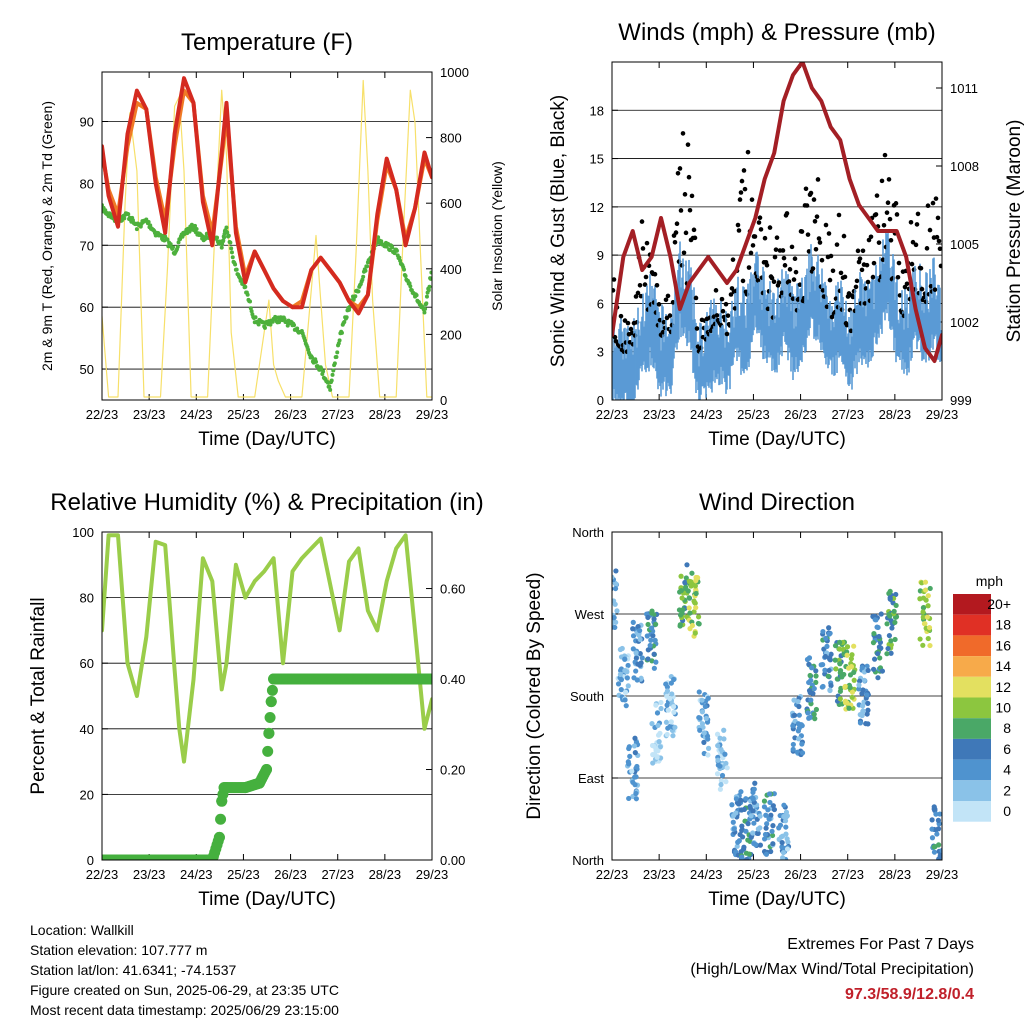 Image resolution: width=1024 pixels, height=1024 pixels. What do you see at coordinates (90, 860) in the screenshot?
I see `humidity-ytick-label: 0` at bounding box center [90, 860].